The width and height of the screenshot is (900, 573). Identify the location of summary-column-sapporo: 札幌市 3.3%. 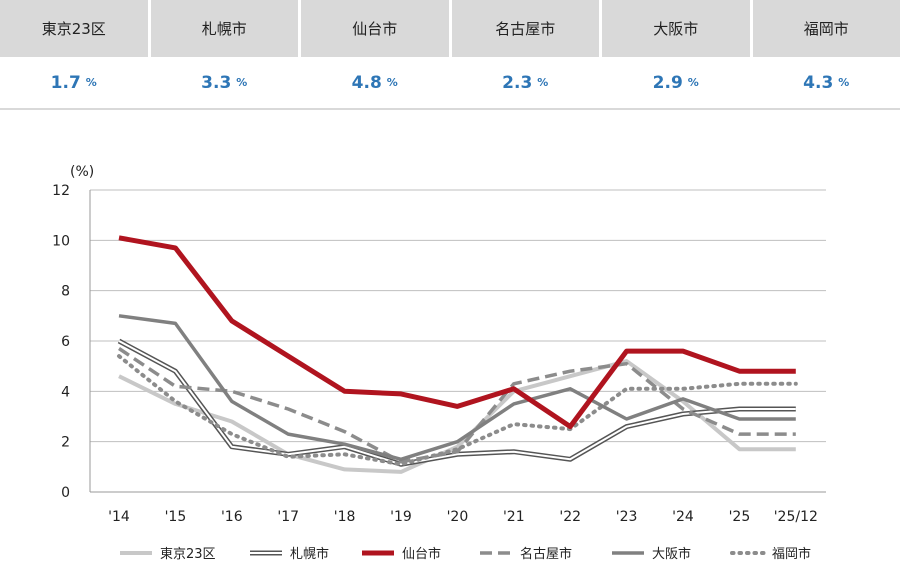
(223, 54).